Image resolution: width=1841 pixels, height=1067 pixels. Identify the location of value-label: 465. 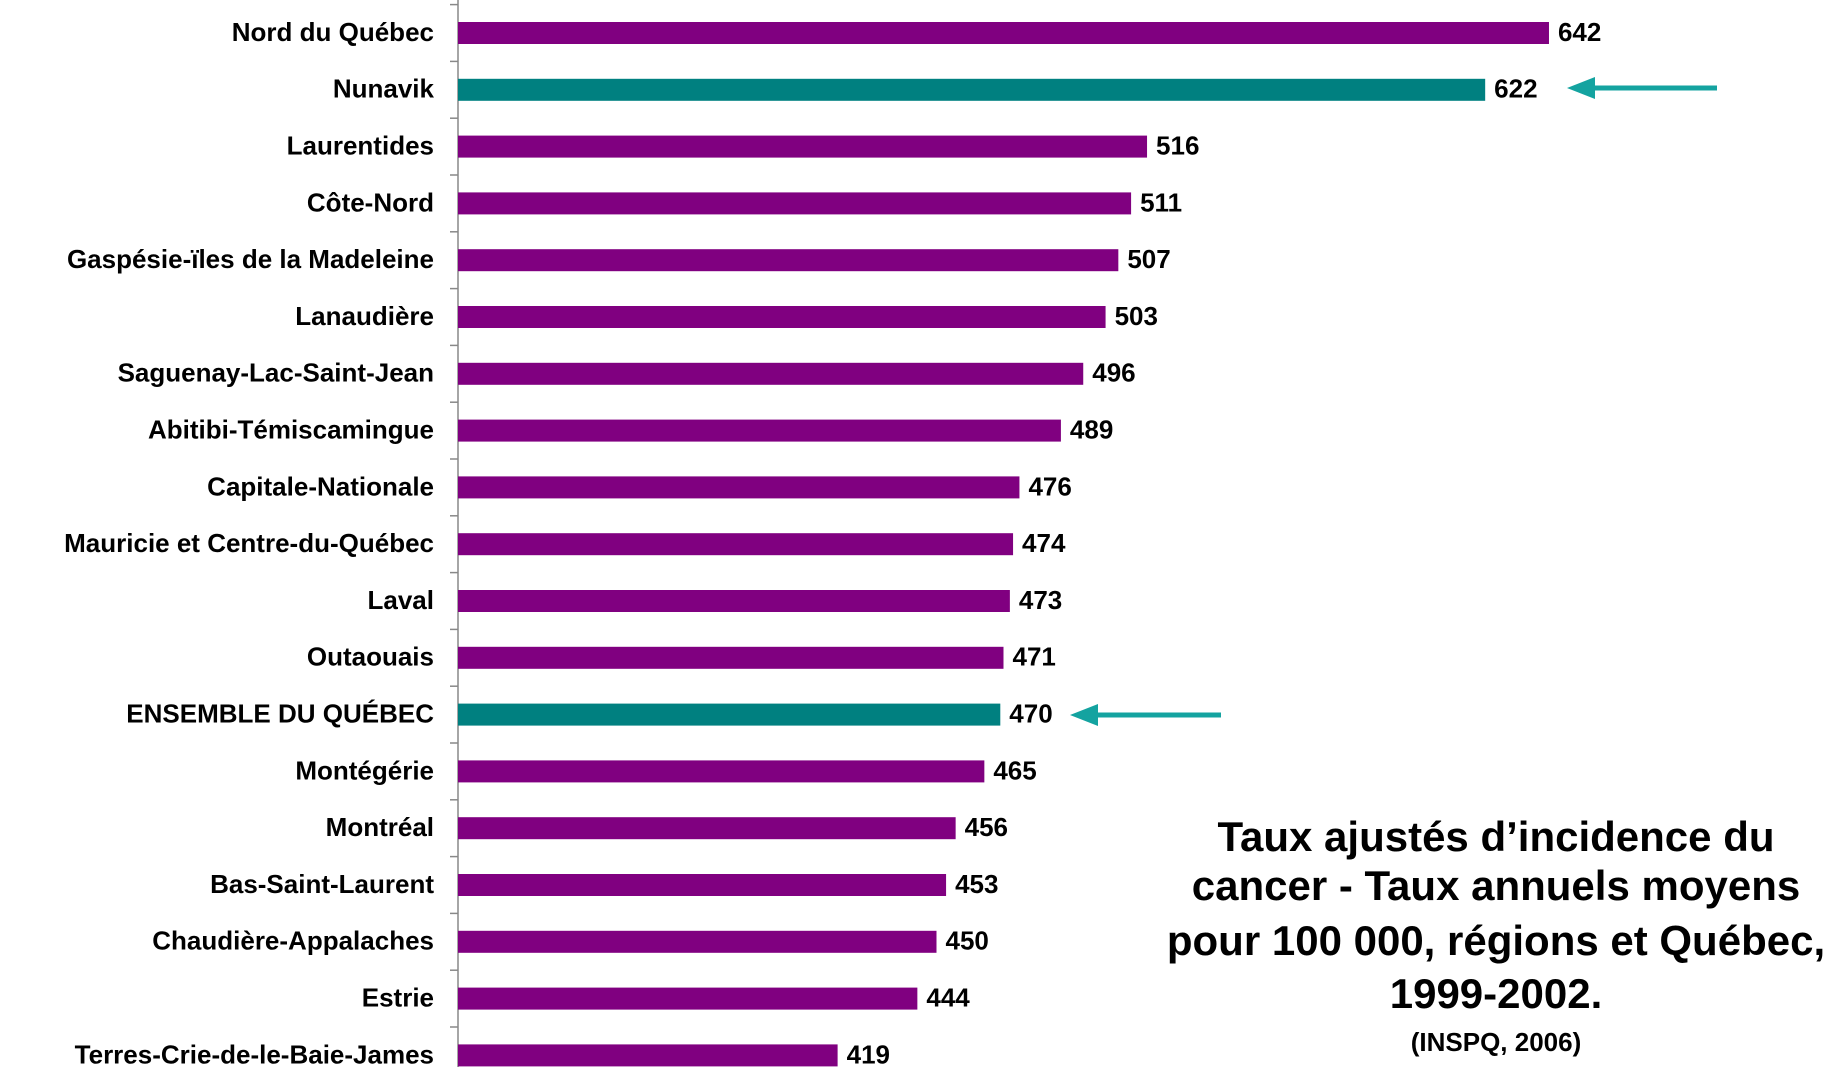
(1014, 770).